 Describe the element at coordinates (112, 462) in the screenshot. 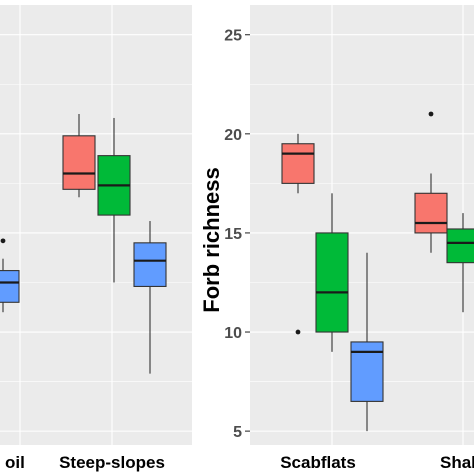

I see `category-label: Steep-slopes` at that location.